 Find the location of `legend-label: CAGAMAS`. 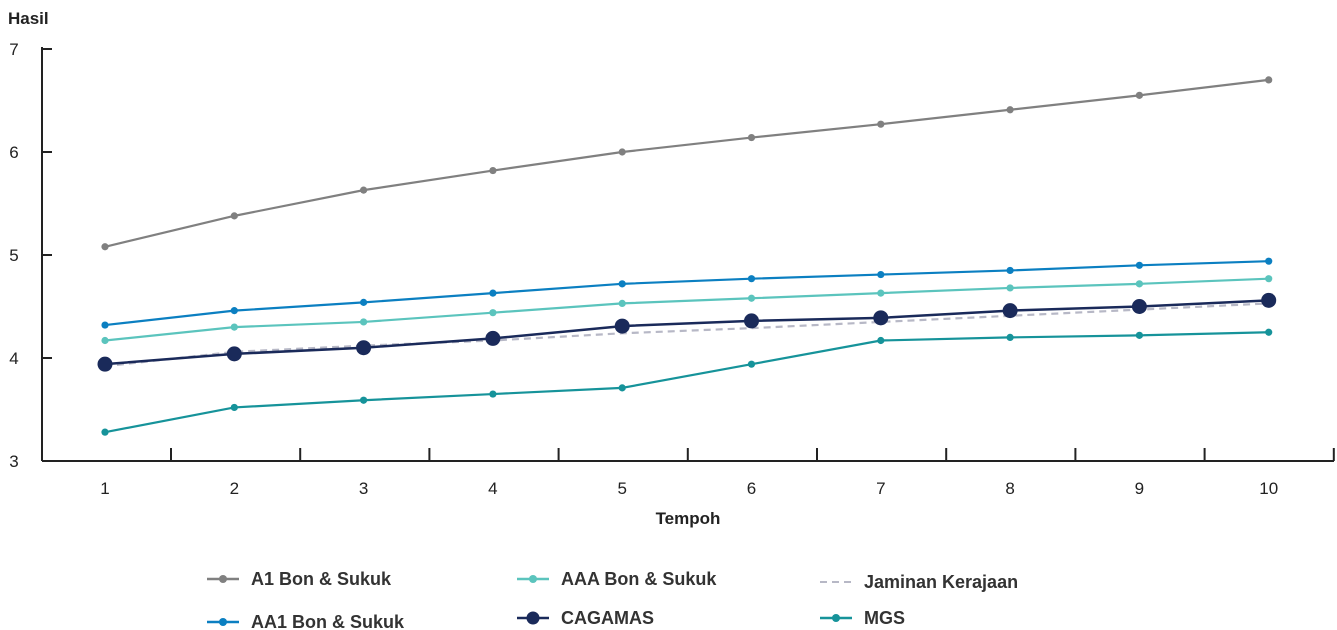

legend-label: CAGAMAS is located at coordinates (607, 618).